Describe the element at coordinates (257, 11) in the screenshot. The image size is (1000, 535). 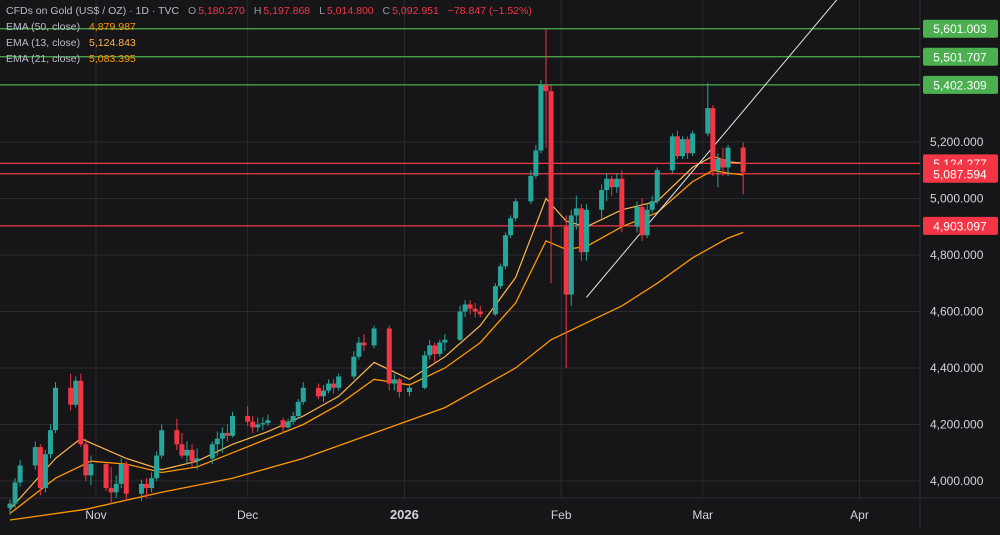
I see `ohlc-high-key: H` at that location.